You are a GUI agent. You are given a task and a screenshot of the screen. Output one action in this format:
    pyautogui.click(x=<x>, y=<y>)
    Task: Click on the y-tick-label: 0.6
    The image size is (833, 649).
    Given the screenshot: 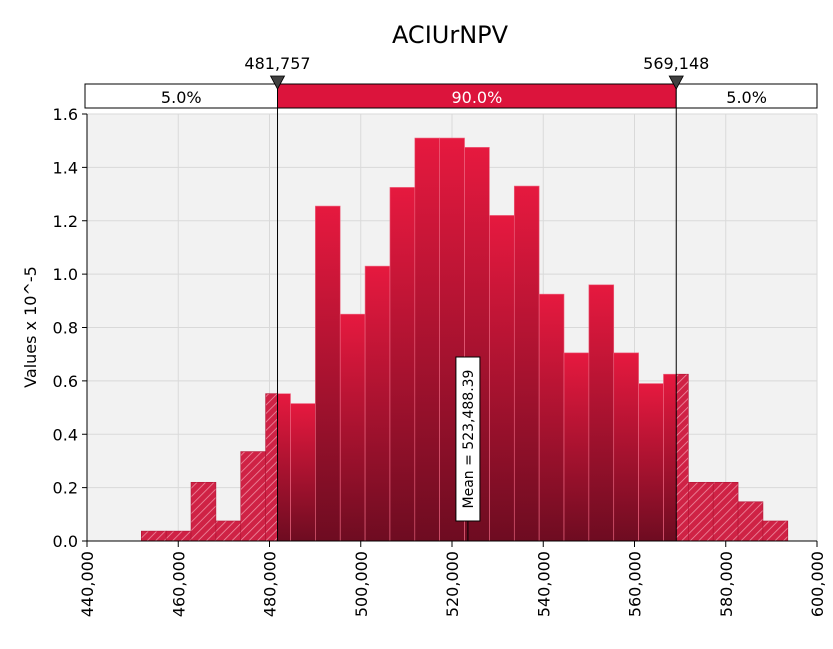 What is the action you would take?
    pyautogui.click(x=65, y=381)
    